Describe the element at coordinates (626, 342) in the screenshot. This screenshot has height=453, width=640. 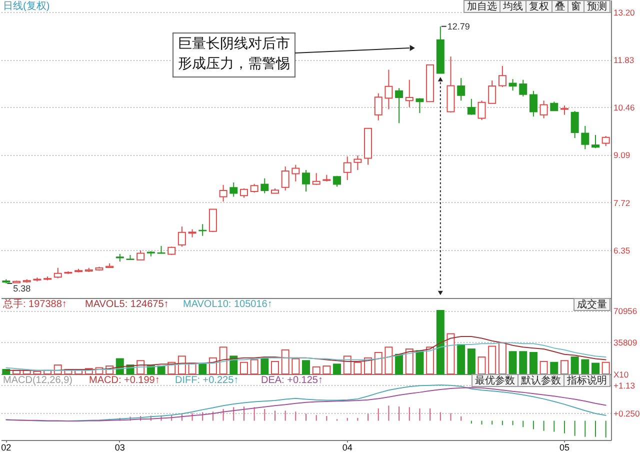
I see `y-tick-label: 35809` at that location.